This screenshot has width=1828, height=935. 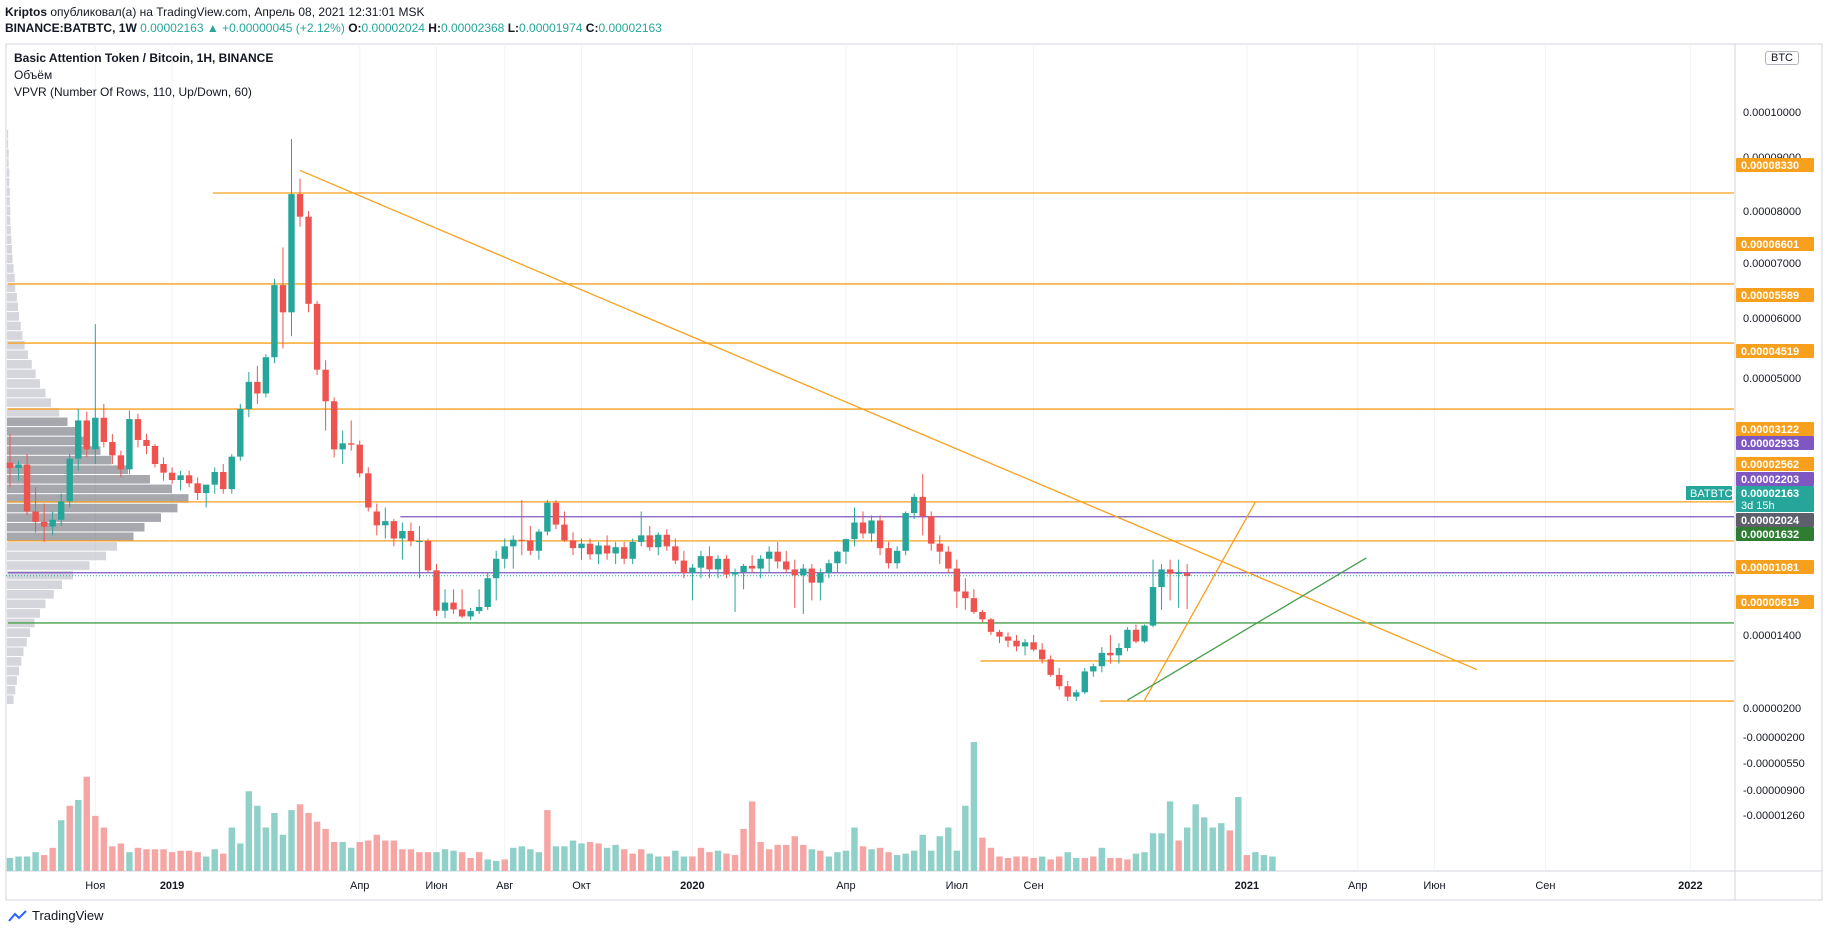 I want to click on price-badge: 0.00008330, so click(x=1775, y=165).